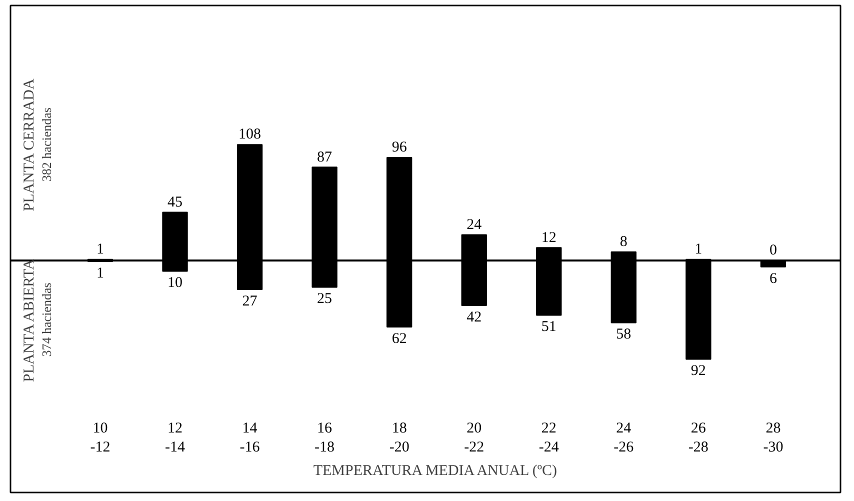 The height and width of the screenshot is (501, 854). Describe the element at coordinates (100, 438) in the screenshot. I see `x-tick-label: 10 -12` at that location.